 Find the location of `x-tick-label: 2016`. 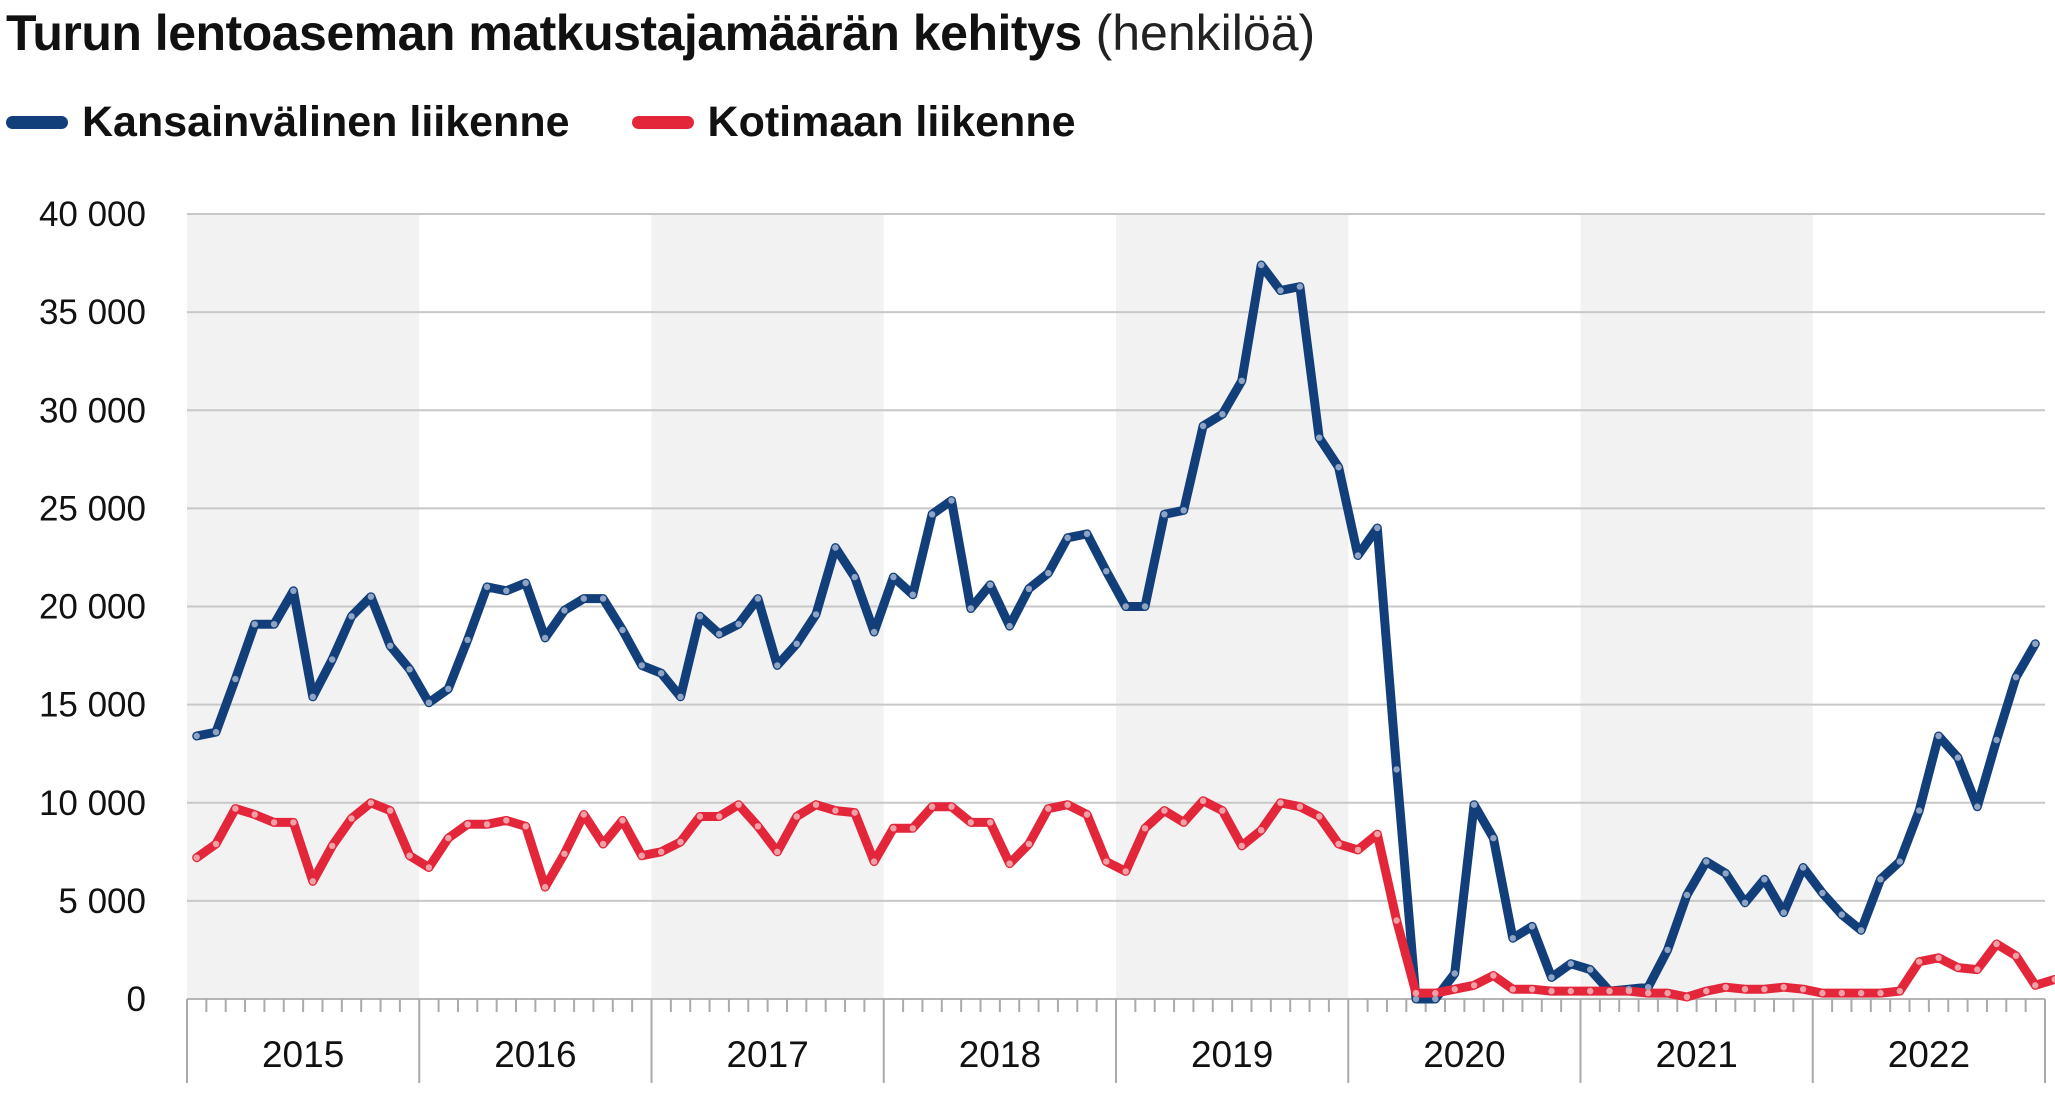

x-tick-label: 2016 is located at coordinates (535, 1054).